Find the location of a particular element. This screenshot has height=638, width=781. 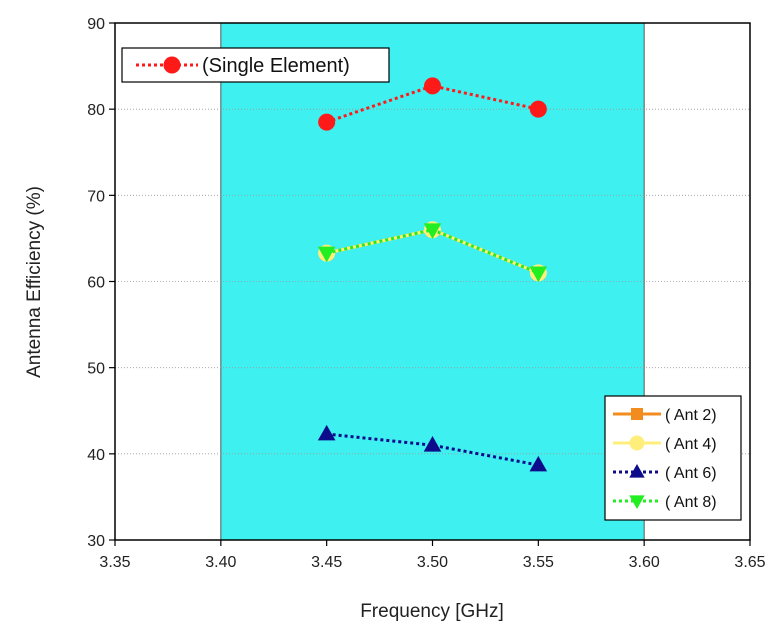

legend-marker-single-element is located at coordinates (172, 65).